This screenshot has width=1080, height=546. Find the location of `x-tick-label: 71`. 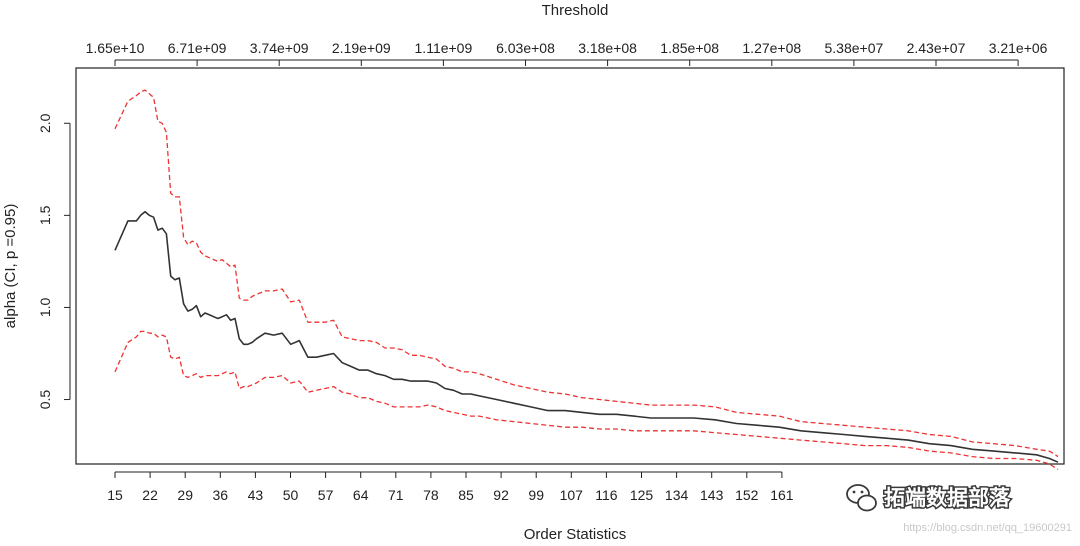

x-tick-label: 71 is located at coordinates (396, 495).